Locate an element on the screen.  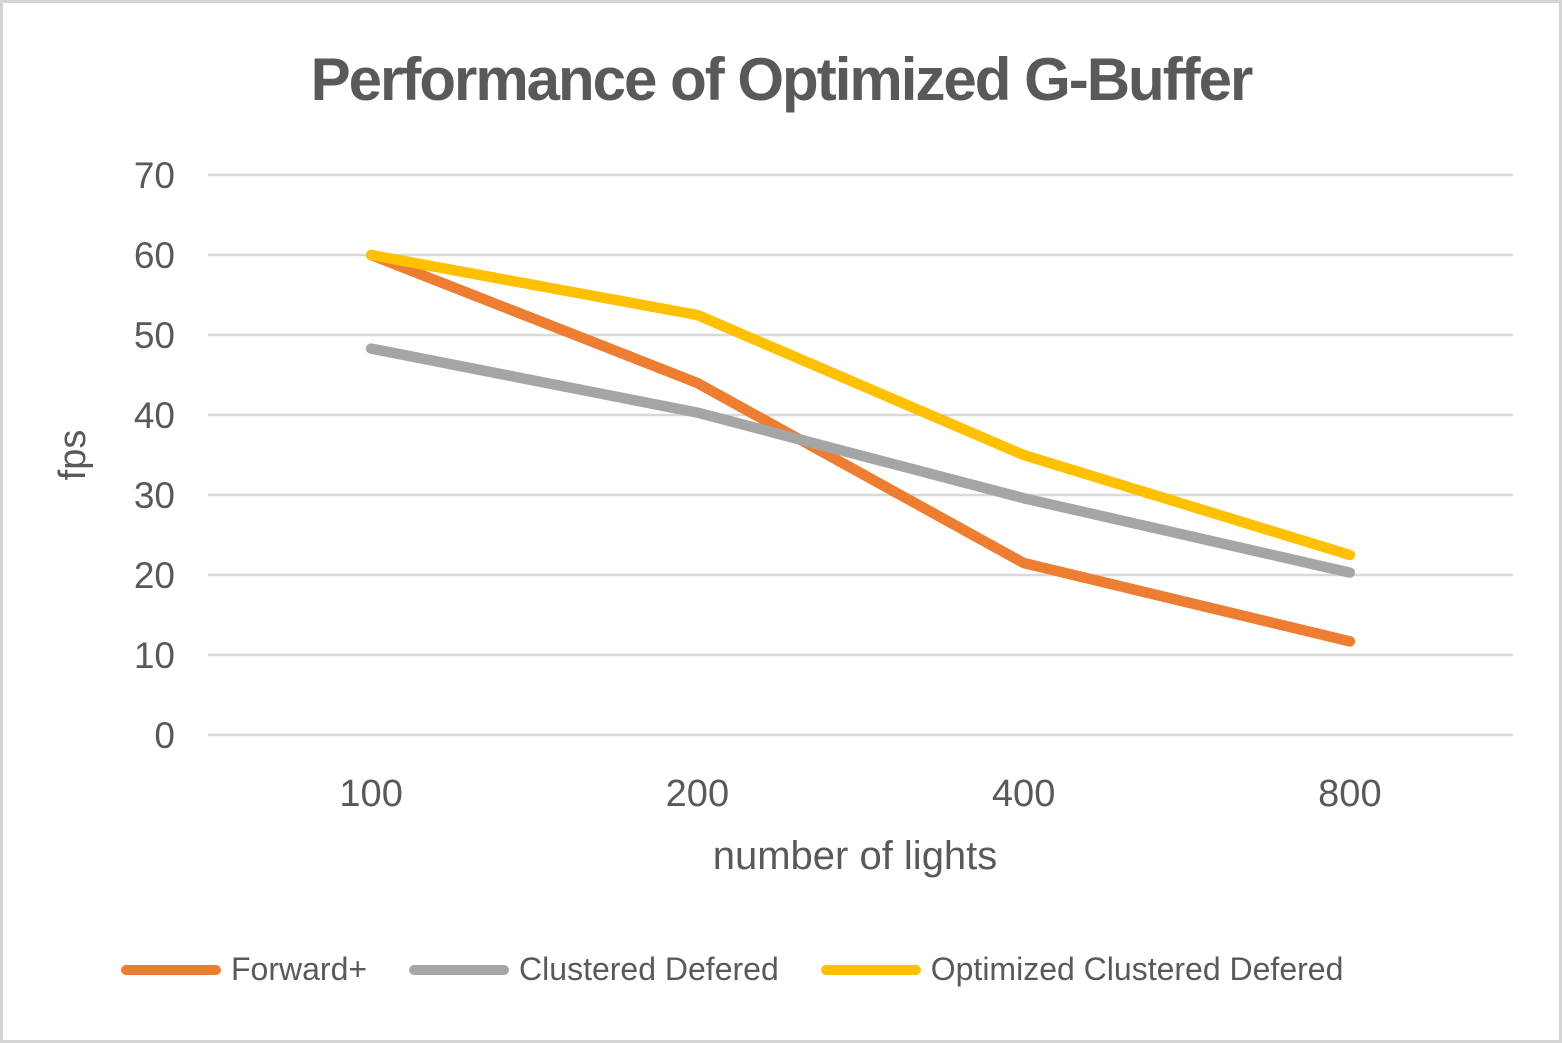
legend-item-optimized-clustered-defered: Optimized Clustered Defered is located at coordinates (1082, 969).